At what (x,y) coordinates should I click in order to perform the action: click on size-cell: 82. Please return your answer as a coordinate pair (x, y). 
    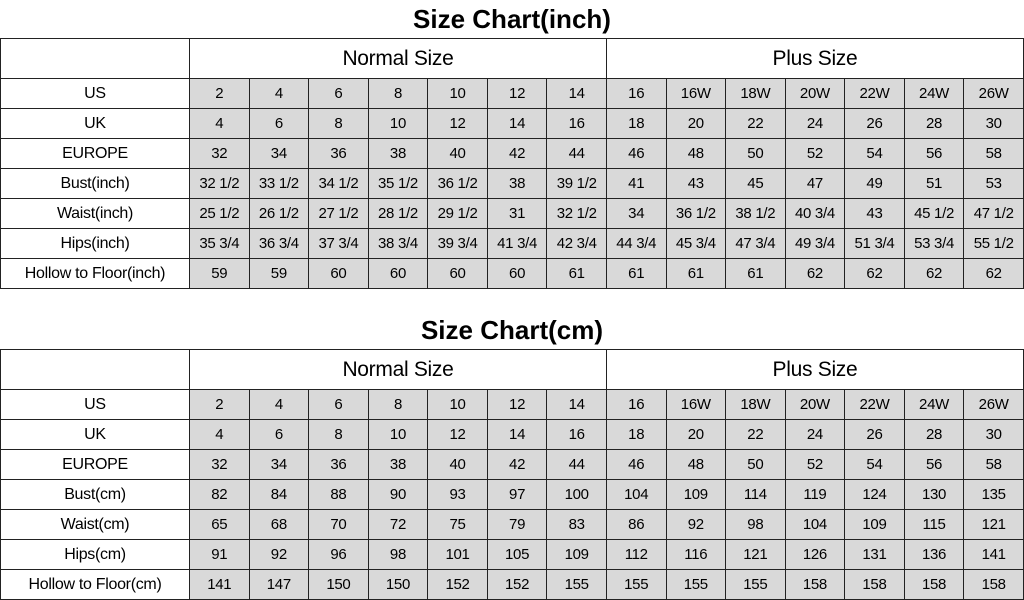
    Looking at the image, I should click on (219, 494).